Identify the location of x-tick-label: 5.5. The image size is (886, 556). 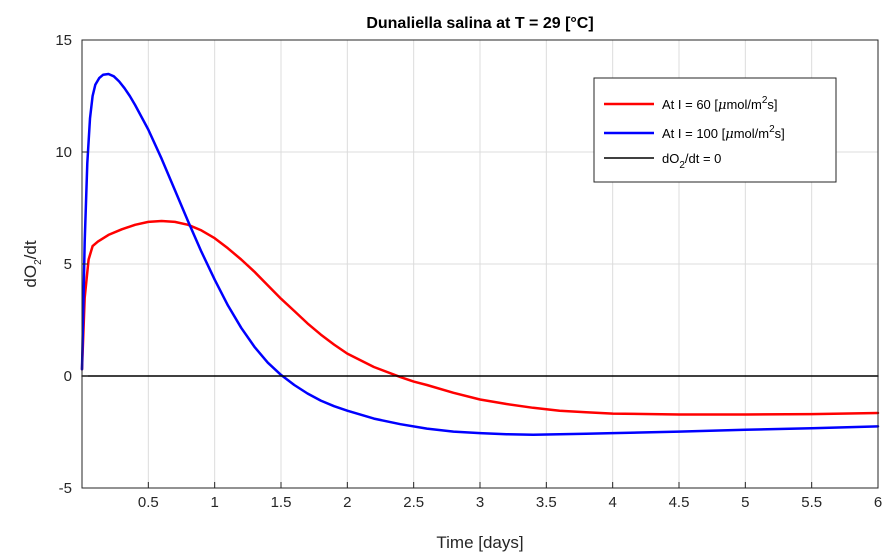
(811, 502).